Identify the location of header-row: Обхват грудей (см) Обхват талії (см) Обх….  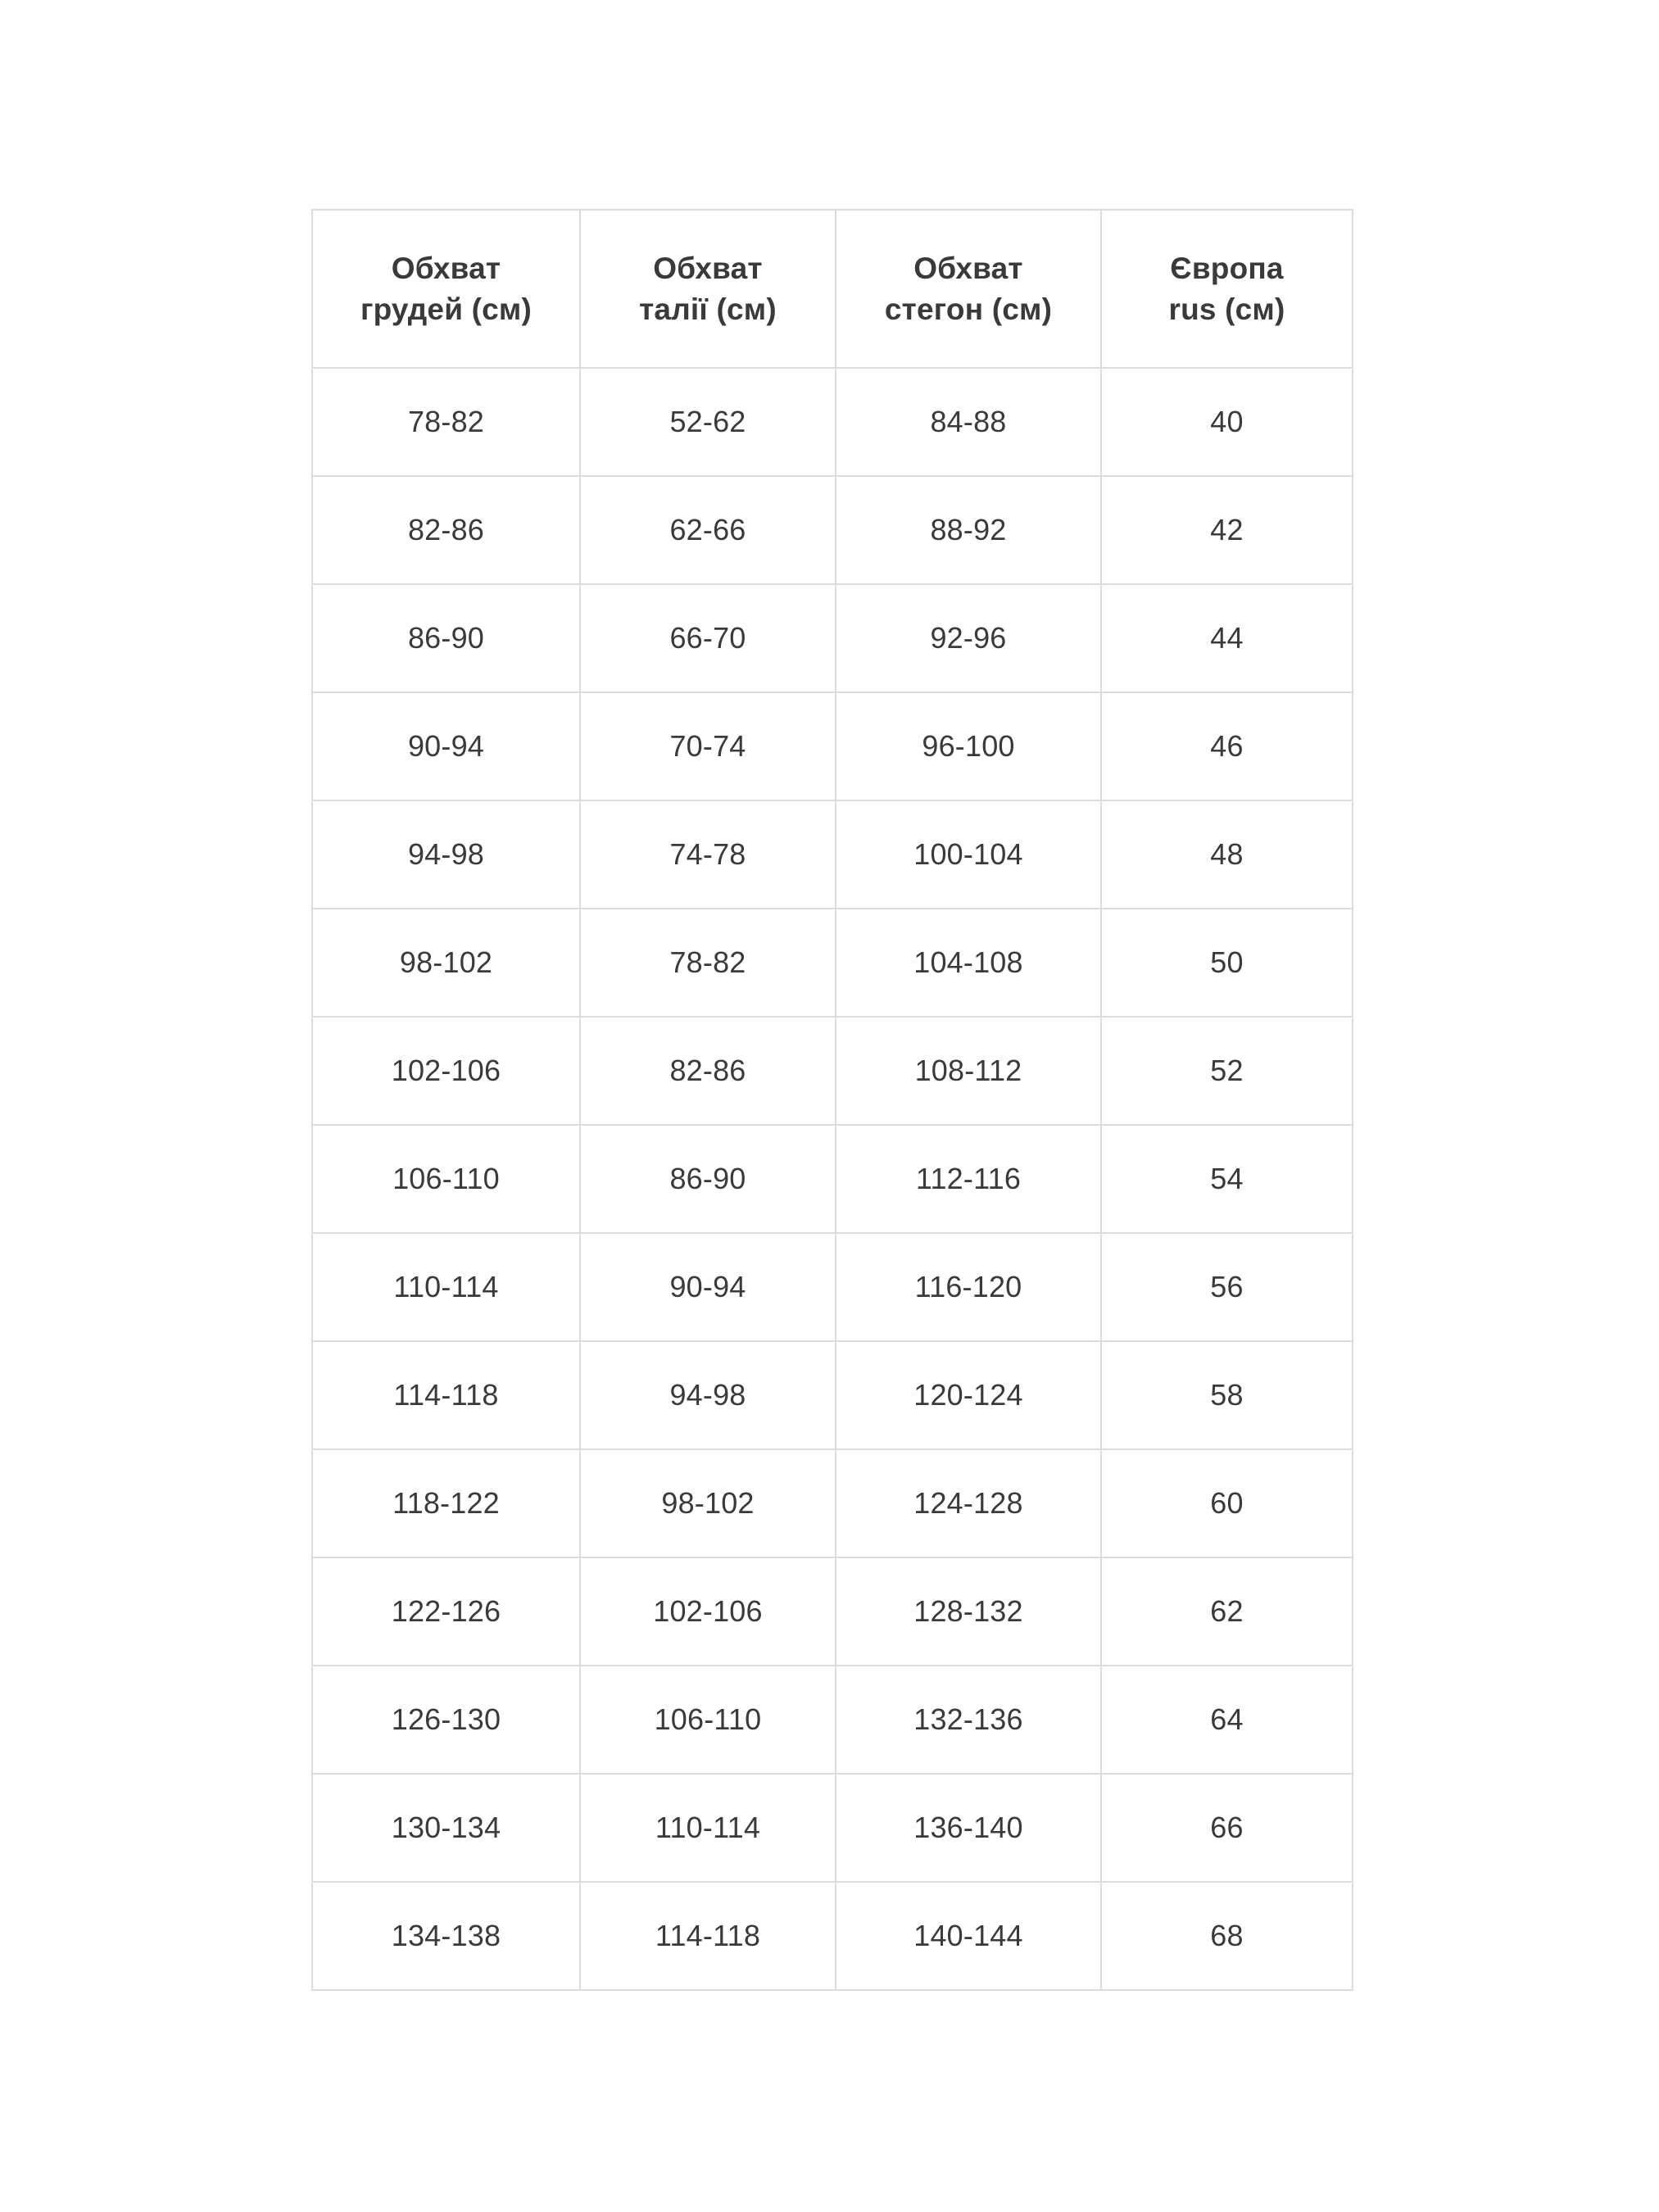
(832, 289).